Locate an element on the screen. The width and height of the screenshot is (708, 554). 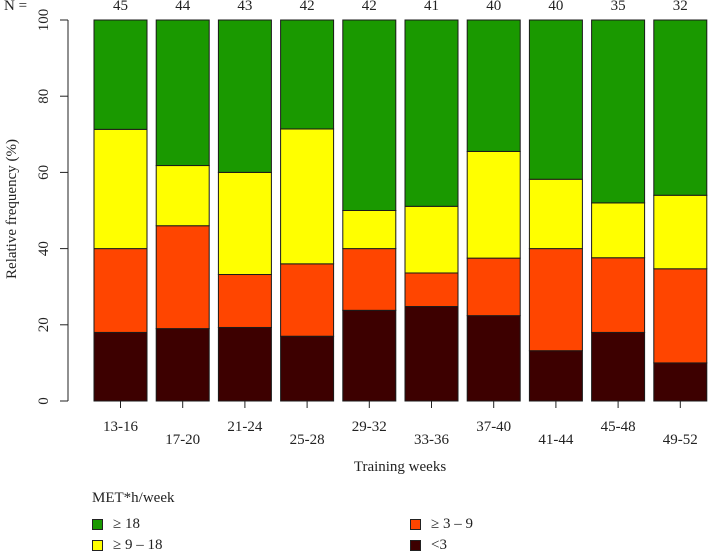
bar-segment-45-48-s2 is located at coordinates (618, 230).